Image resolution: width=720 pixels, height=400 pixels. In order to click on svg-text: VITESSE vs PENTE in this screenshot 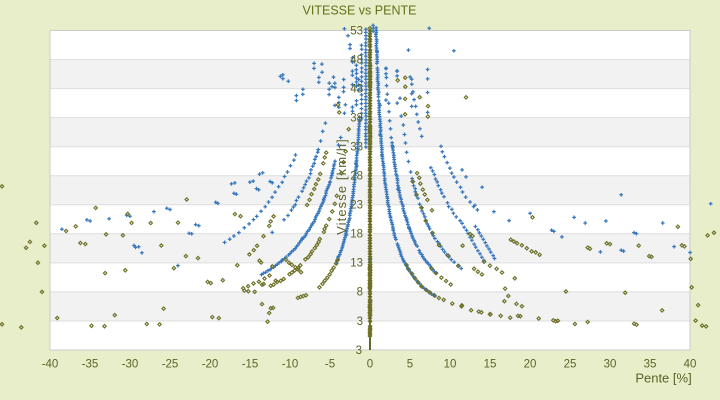, I will do `click(360, 11)`.